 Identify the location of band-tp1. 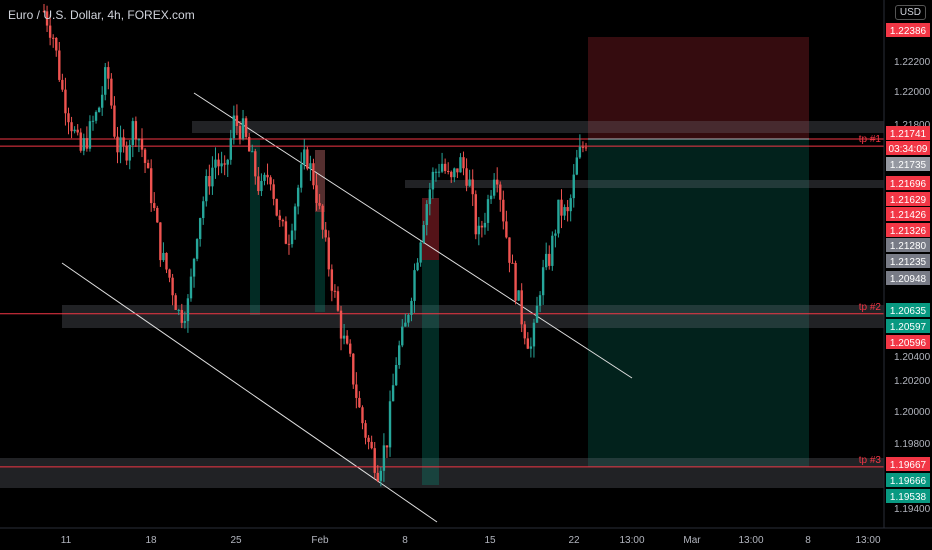
(644, 184).